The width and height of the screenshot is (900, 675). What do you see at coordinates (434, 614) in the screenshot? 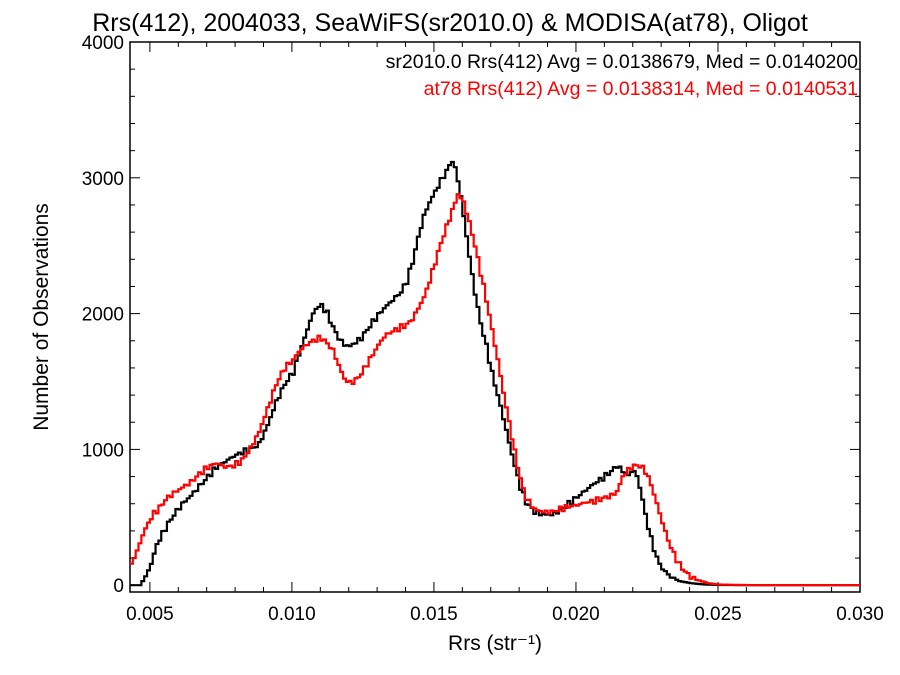
I see `x-tick-label: 0.015` at bounding box center [434, 614].